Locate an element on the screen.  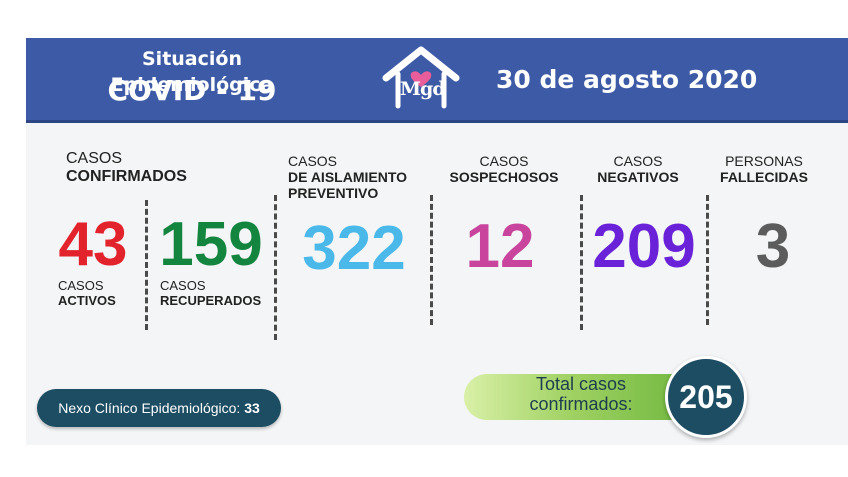
negativos-label: CASOS NEGATIVOS is located at coordinates (638, 169).